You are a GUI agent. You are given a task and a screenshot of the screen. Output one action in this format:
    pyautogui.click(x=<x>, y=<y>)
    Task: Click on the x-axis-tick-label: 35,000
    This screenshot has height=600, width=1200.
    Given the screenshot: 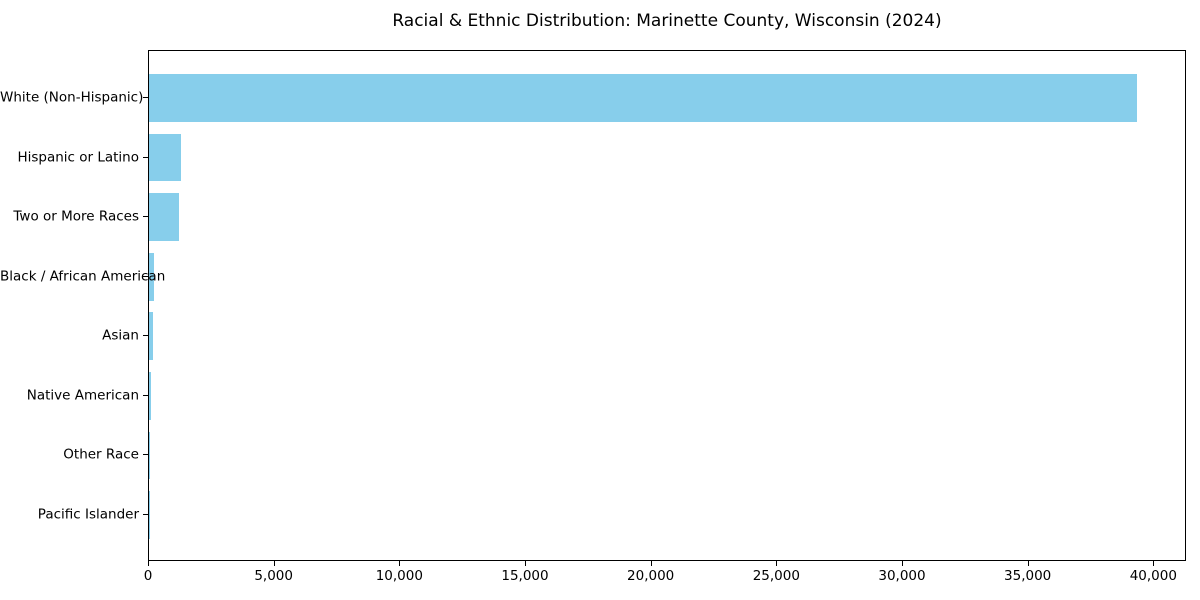 What is the action you would take?
    pyautogui.click(x=1028, y=576)
    